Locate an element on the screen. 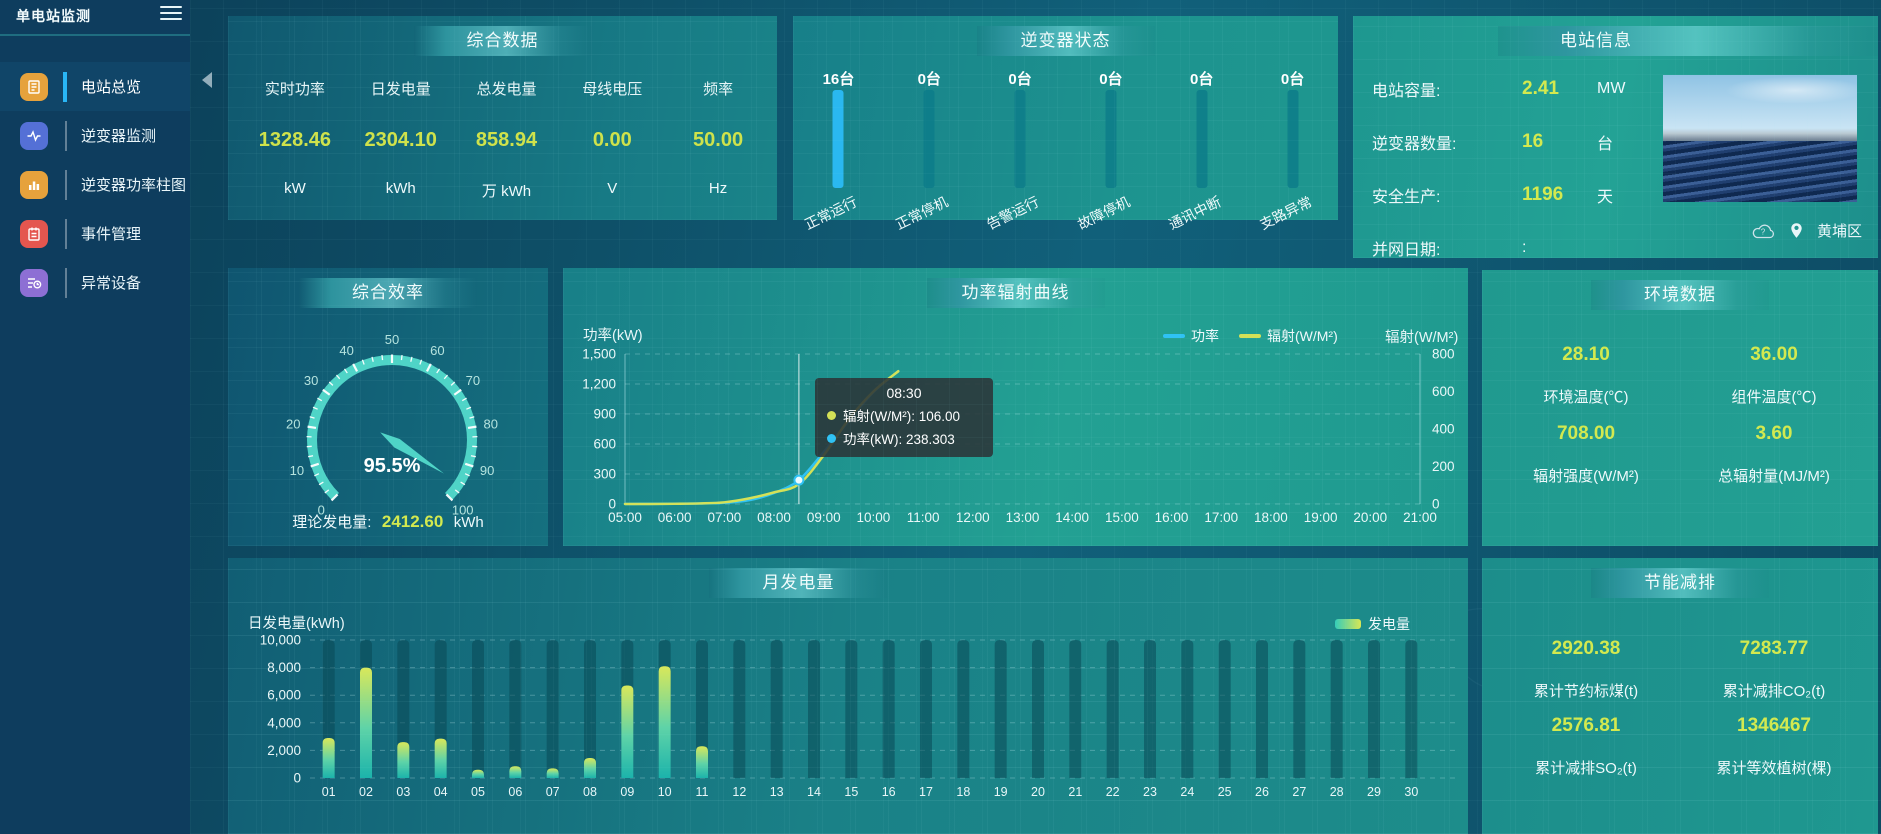  inverter-status-column: 0台 告警运行 is located at coordinates (1020, 144).